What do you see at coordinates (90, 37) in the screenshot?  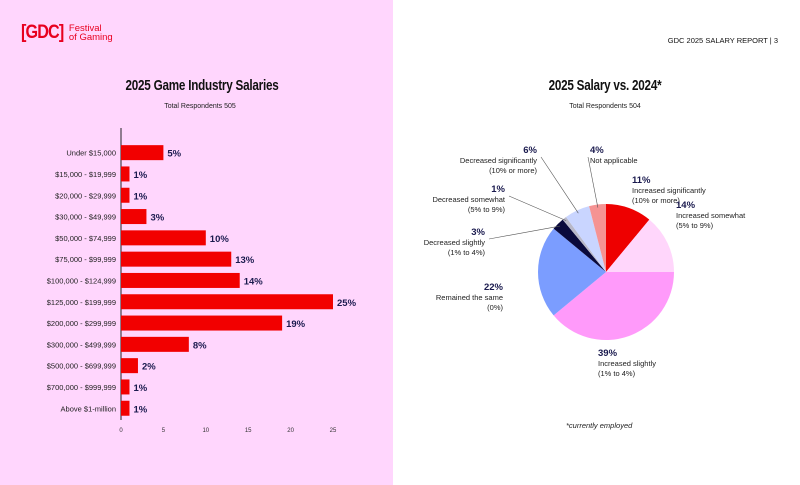 I see `logo-line2: of Gaming` at bounding box center [90, 37].